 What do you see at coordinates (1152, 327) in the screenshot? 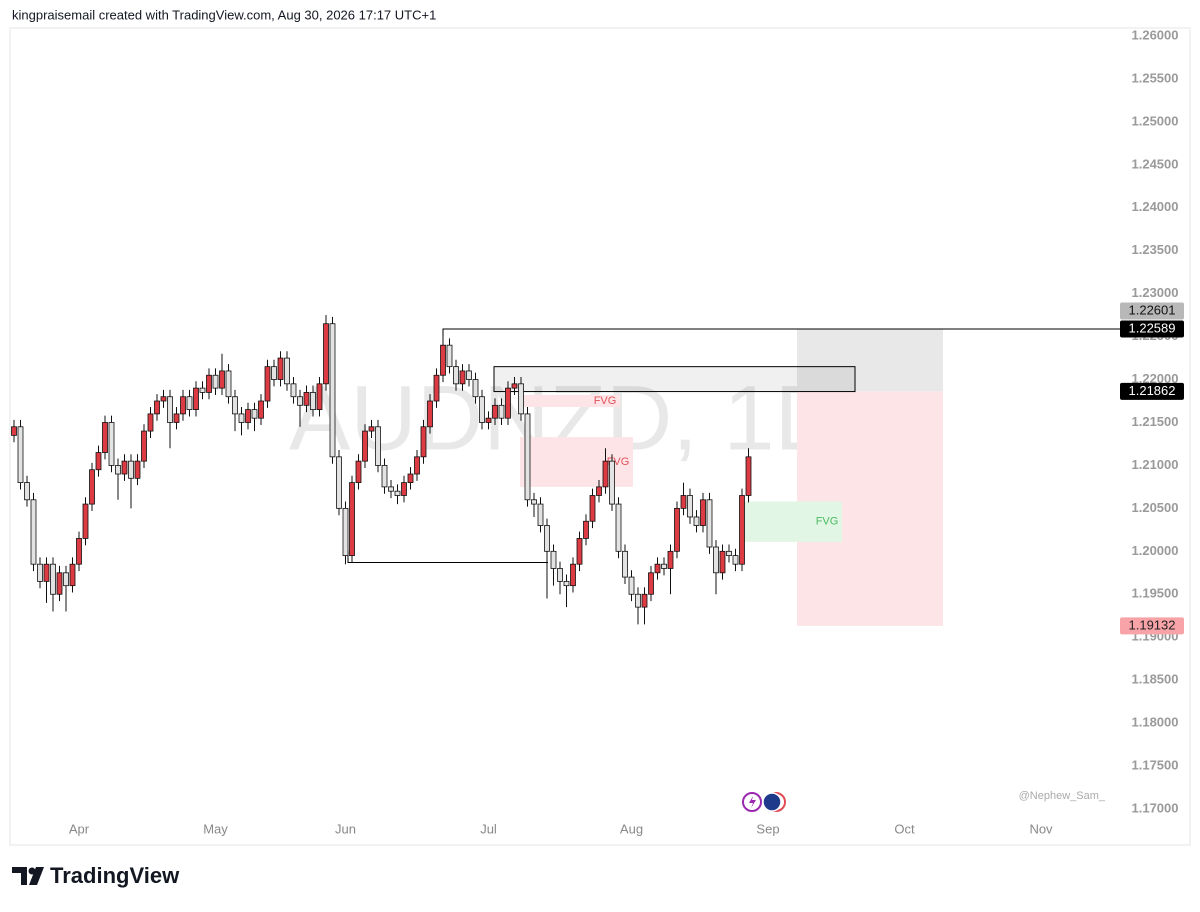
I see `price-tag-label: 1.22589` at bounding box center [1152, 327].